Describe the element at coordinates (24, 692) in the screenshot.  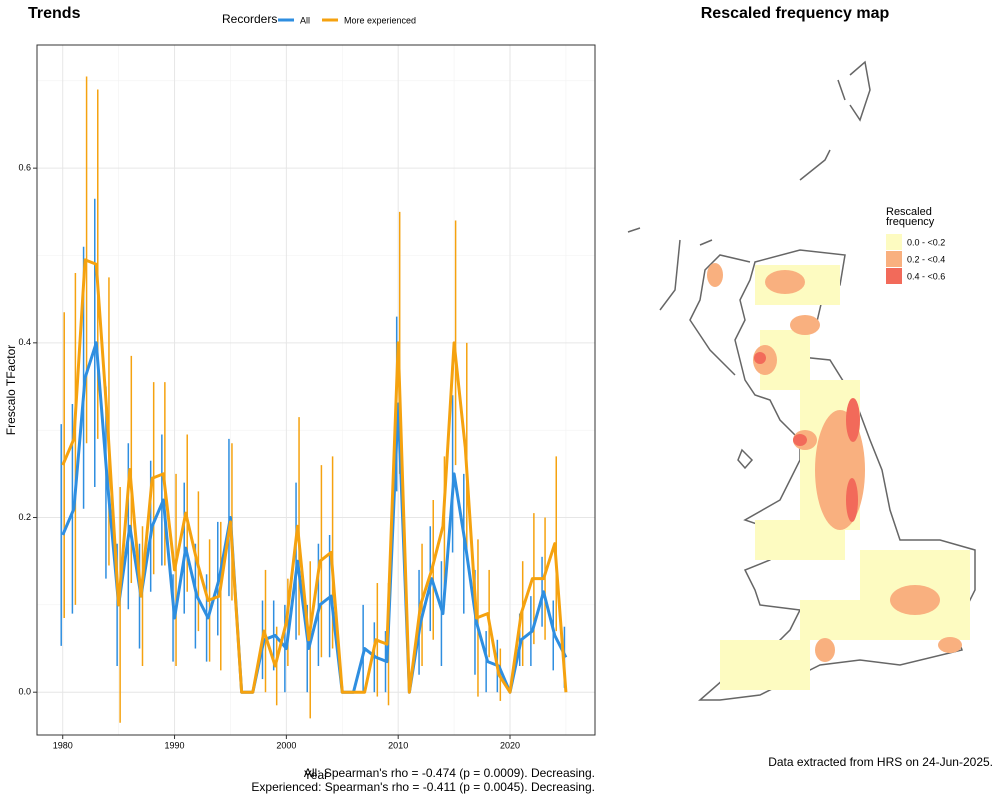
I see `y-tick-label: 0.0` at that location.